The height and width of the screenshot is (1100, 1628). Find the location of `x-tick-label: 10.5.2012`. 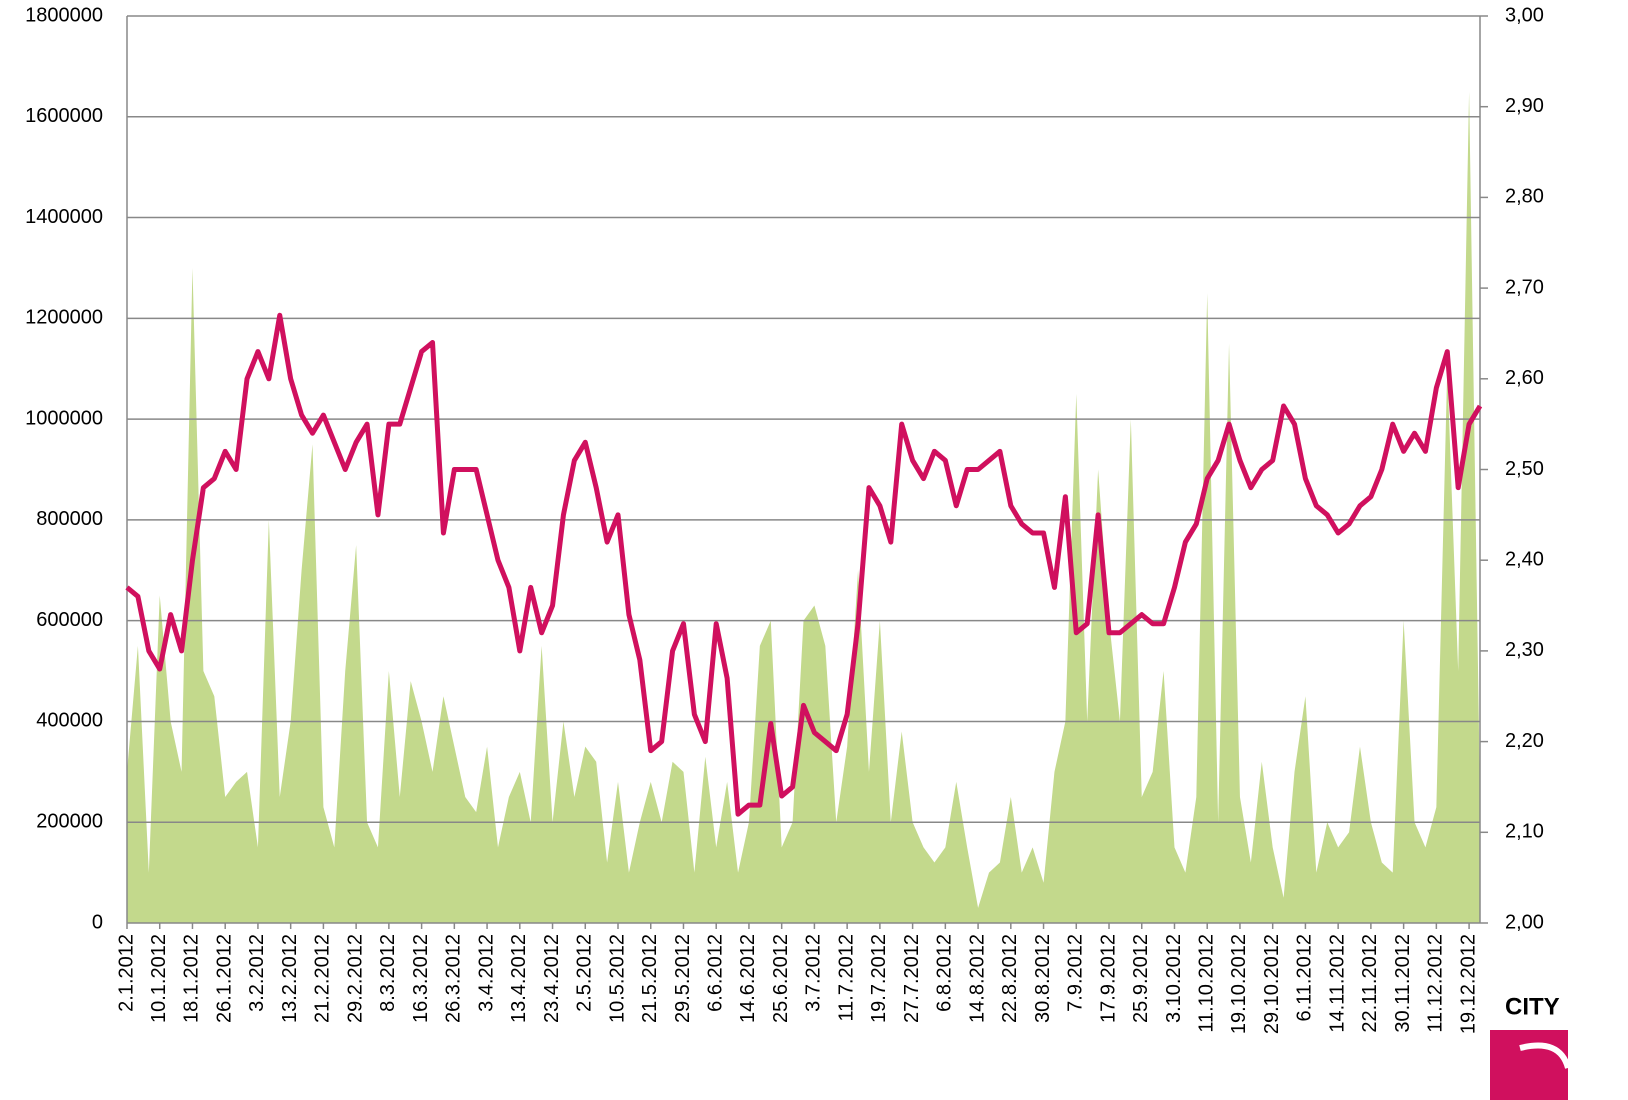

x-tick-label: 10.5.2012 is located at coordinates (617, 978).